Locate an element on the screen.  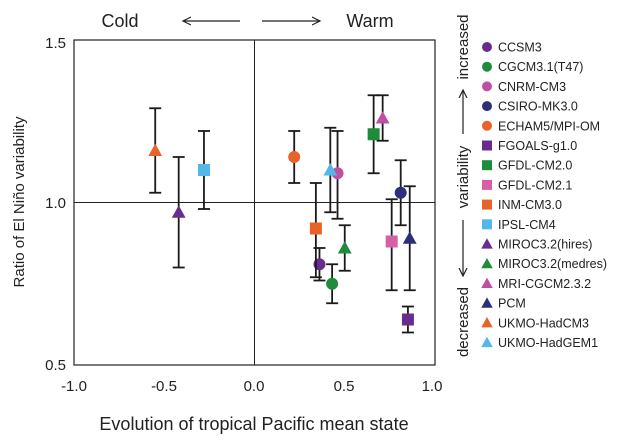
warm-label: Warm is located at coordinates (369, 21).